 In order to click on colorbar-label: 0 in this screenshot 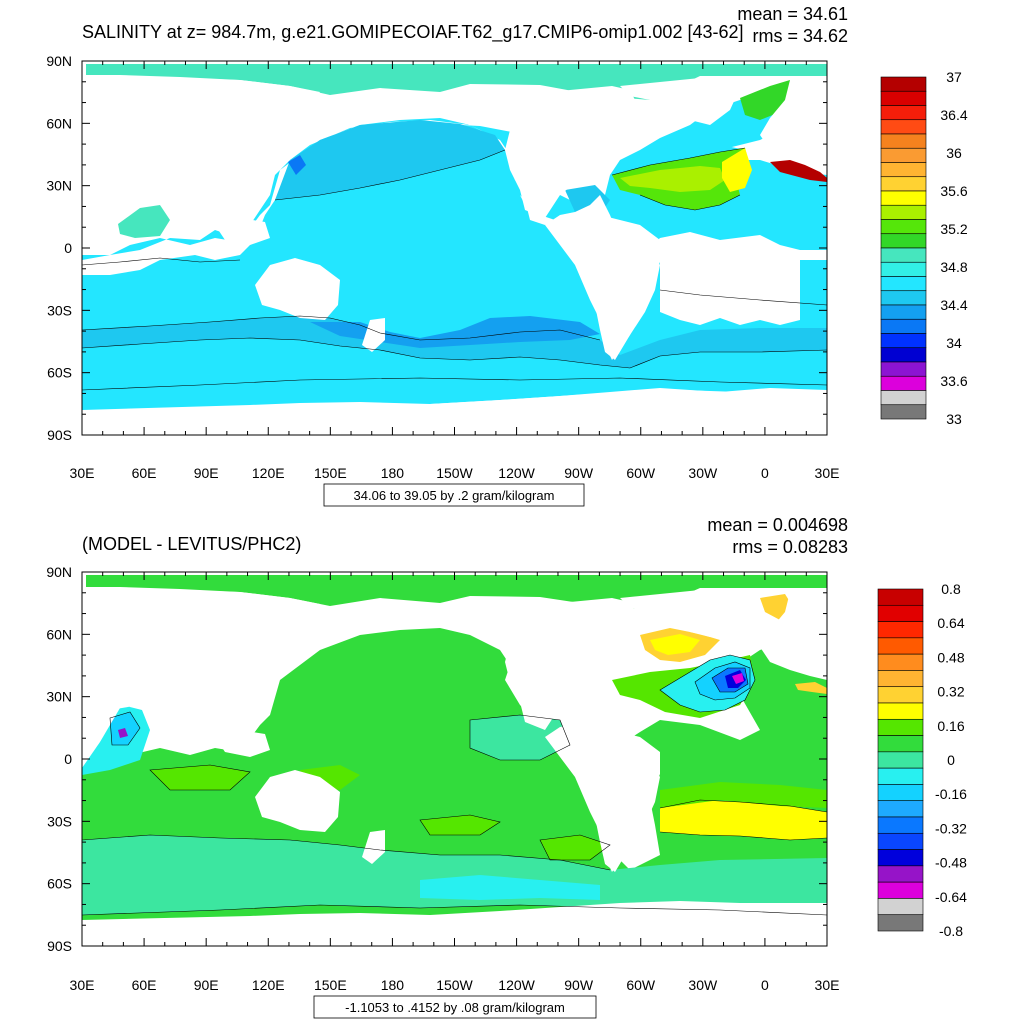, I will do `click(951, 760)`.